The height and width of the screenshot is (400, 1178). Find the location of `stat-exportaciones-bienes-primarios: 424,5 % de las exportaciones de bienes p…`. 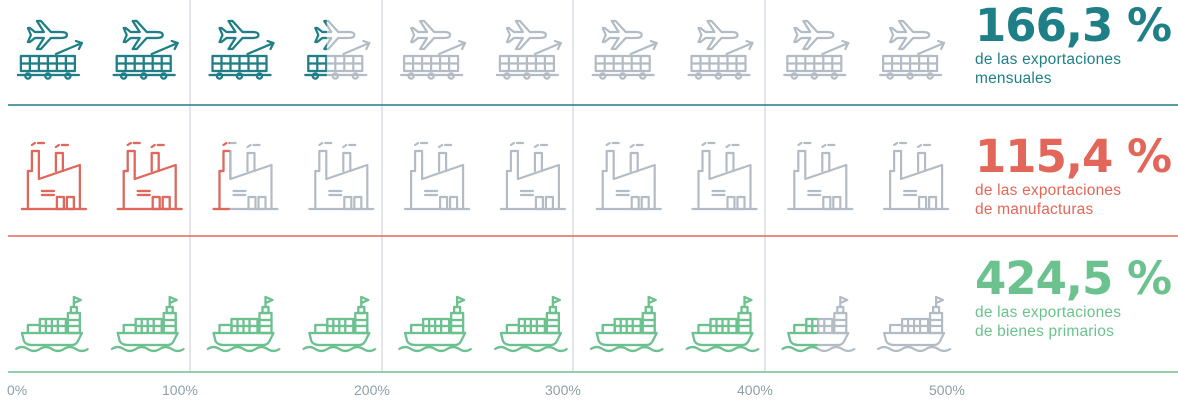

stat-exportaciones-bienes-primarios: 424,5 % de las exportaciones de bienes p… is located at coordinates (1075, 298).